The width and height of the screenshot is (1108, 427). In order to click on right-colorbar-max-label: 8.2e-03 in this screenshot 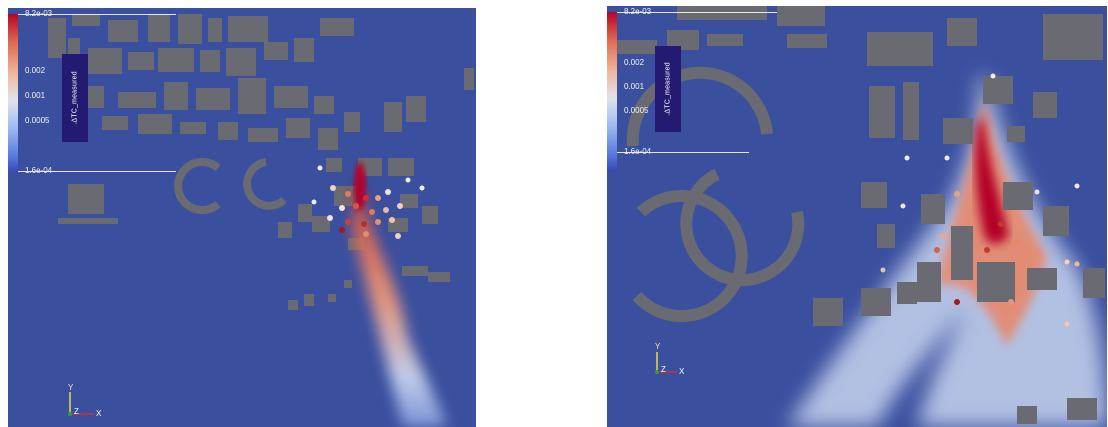, I will do `click(638, 11)`.